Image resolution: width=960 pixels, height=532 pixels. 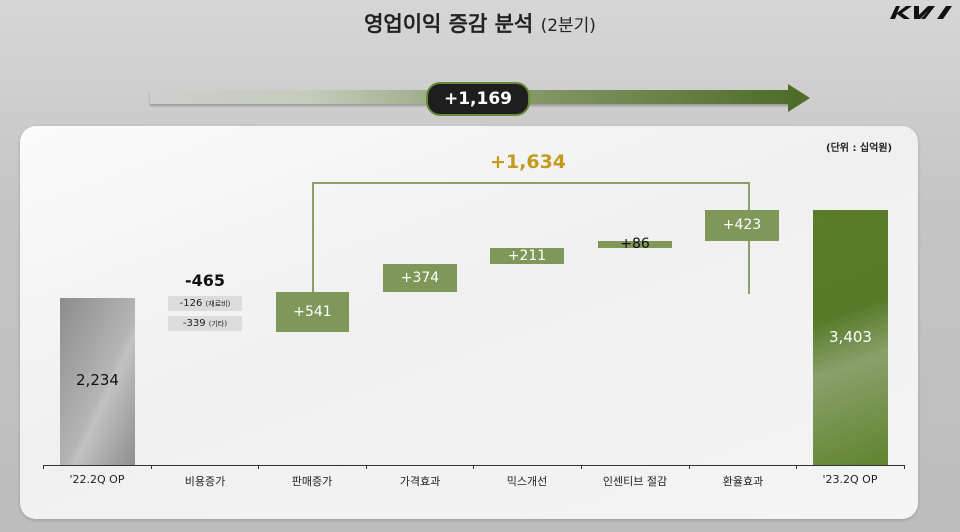 What do you see at coordinates (191, 303) in the screenshot?
I see `cost-material-value: -126` at bounding box center [191, 303].